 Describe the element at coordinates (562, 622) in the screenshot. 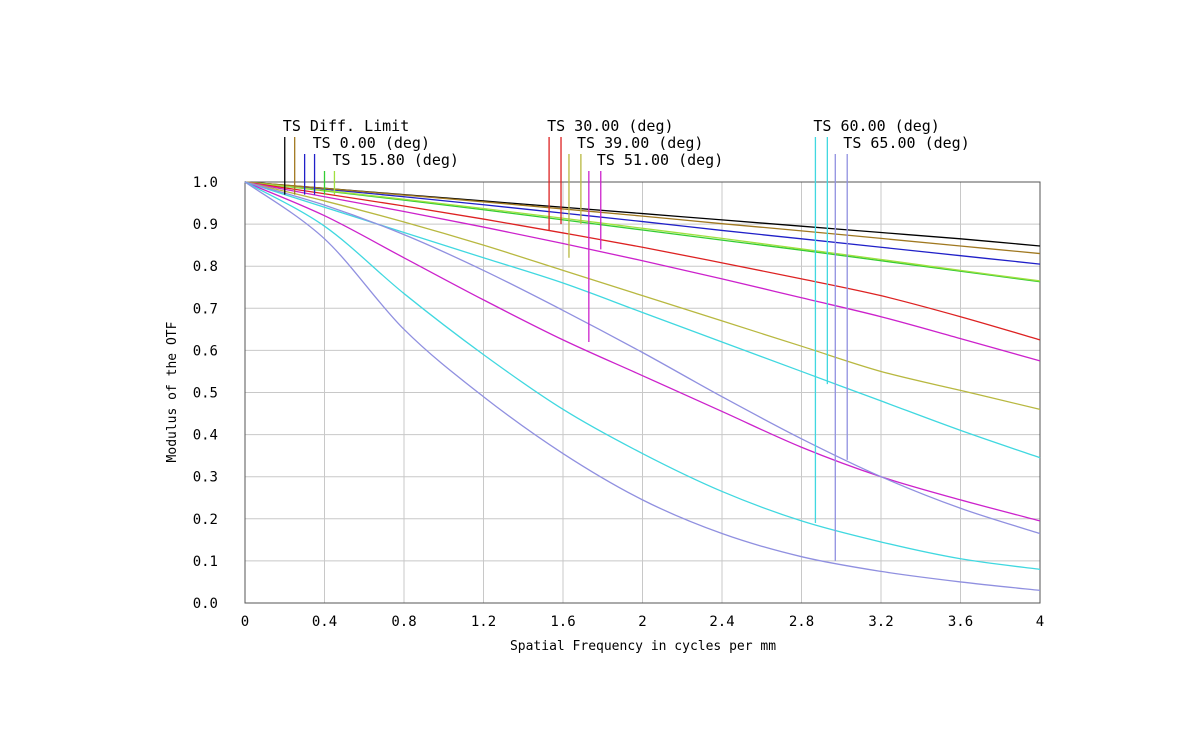

I see `x-tick-label: 1.6` at that location.